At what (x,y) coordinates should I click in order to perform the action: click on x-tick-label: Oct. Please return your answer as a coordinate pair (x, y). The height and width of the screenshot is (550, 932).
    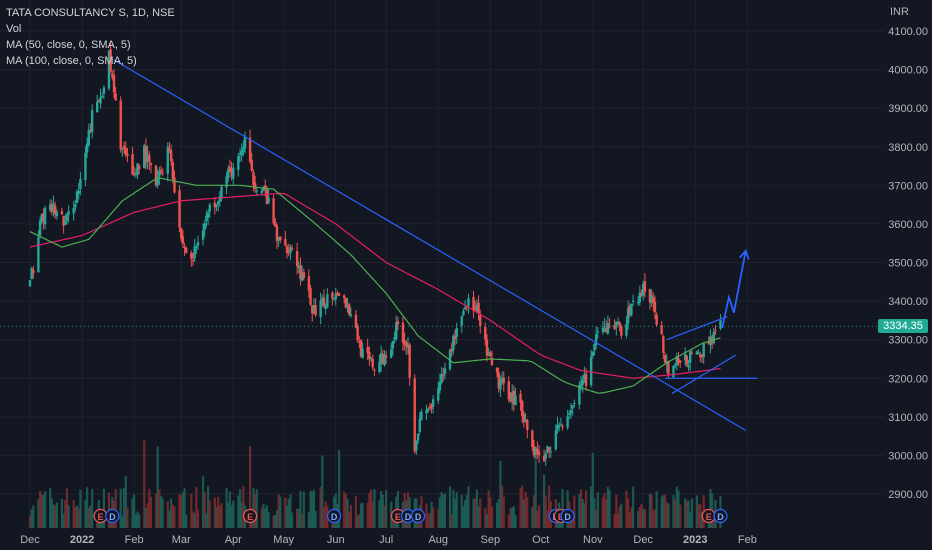
    Looking at the image, I should click on (540, 540).